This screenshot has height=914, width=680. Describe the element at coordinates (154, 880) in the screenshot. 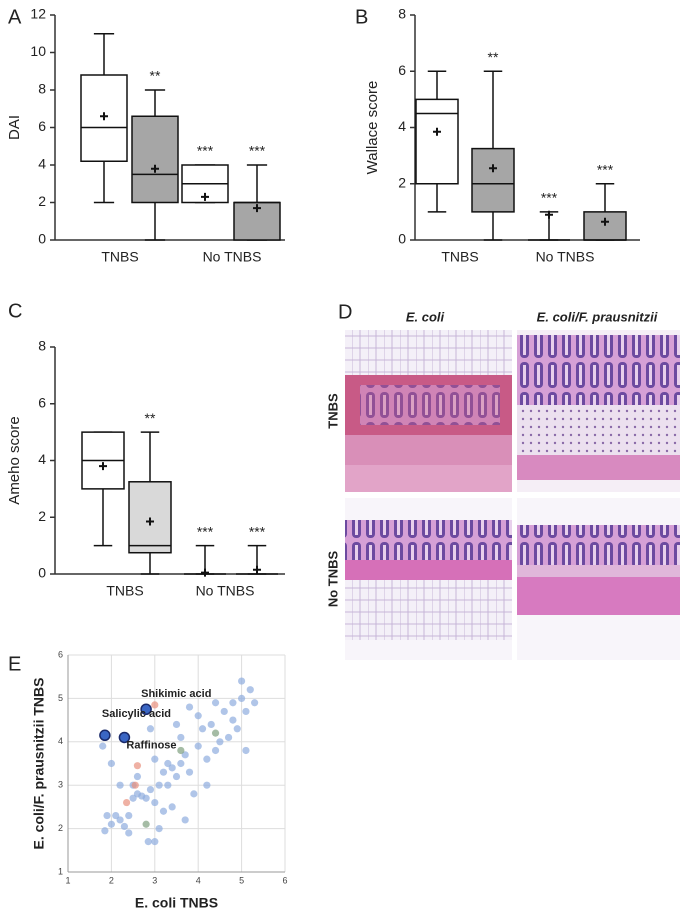

I see `x-tick-label: 3` at that location.